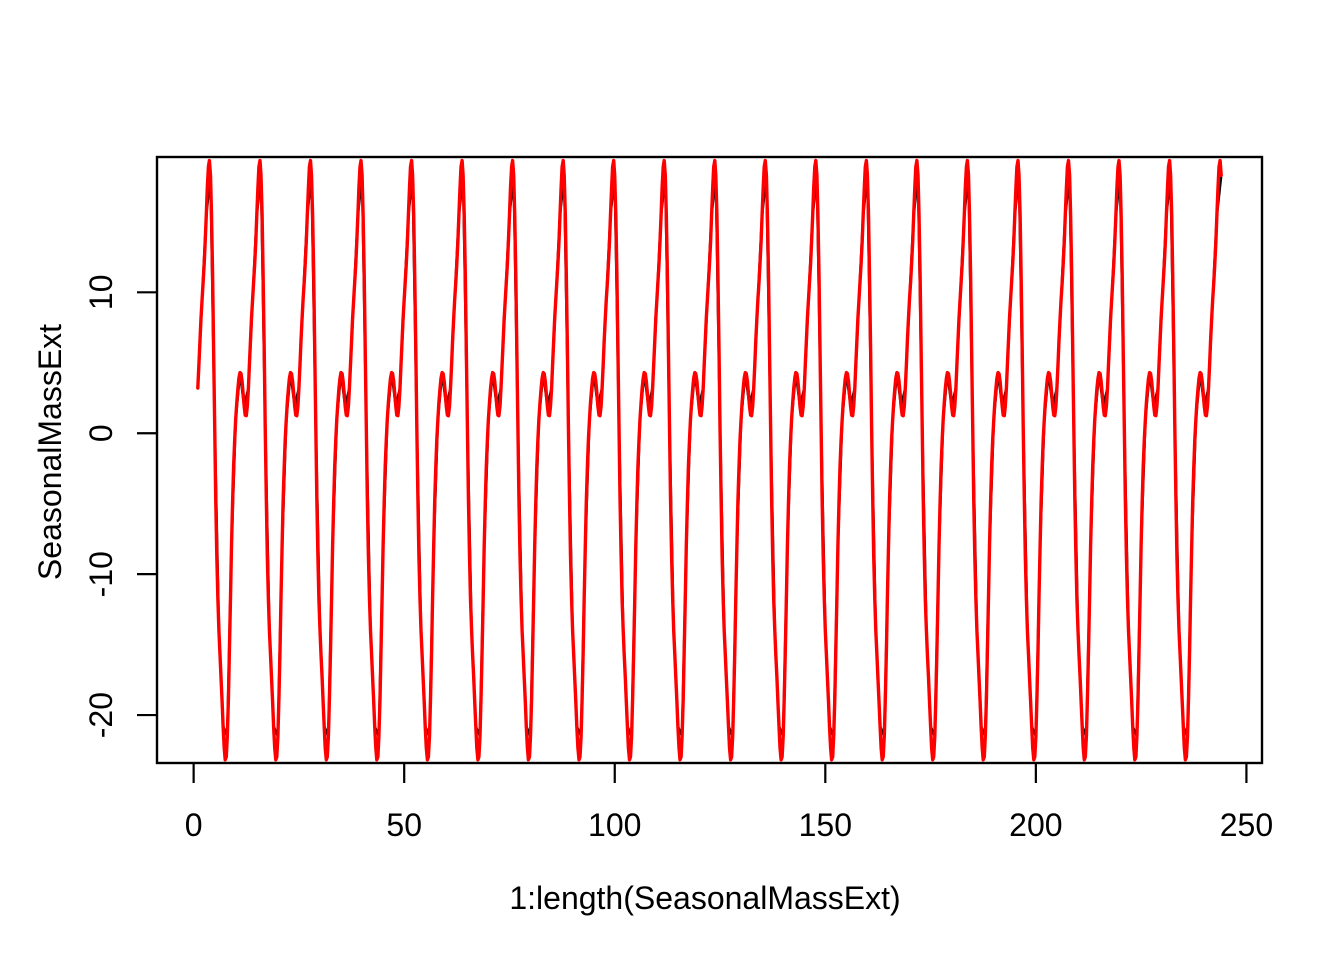 This screenshot has width=1344, height=960. Describe the element at coordinates (101, 293) in the screenshot. I see `y-tick-label: 10` at that location.